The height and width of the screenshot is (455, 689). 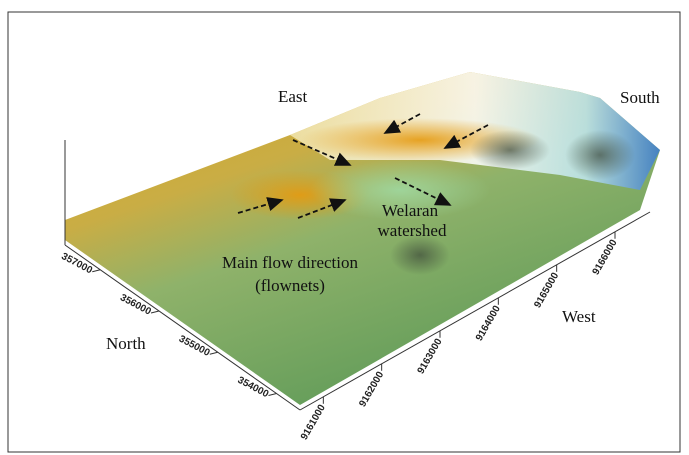 What do you see at coordinates (290, 262) in the screenshot?
I see `annotation: Main flow direction` at bounding box center [290, 262].